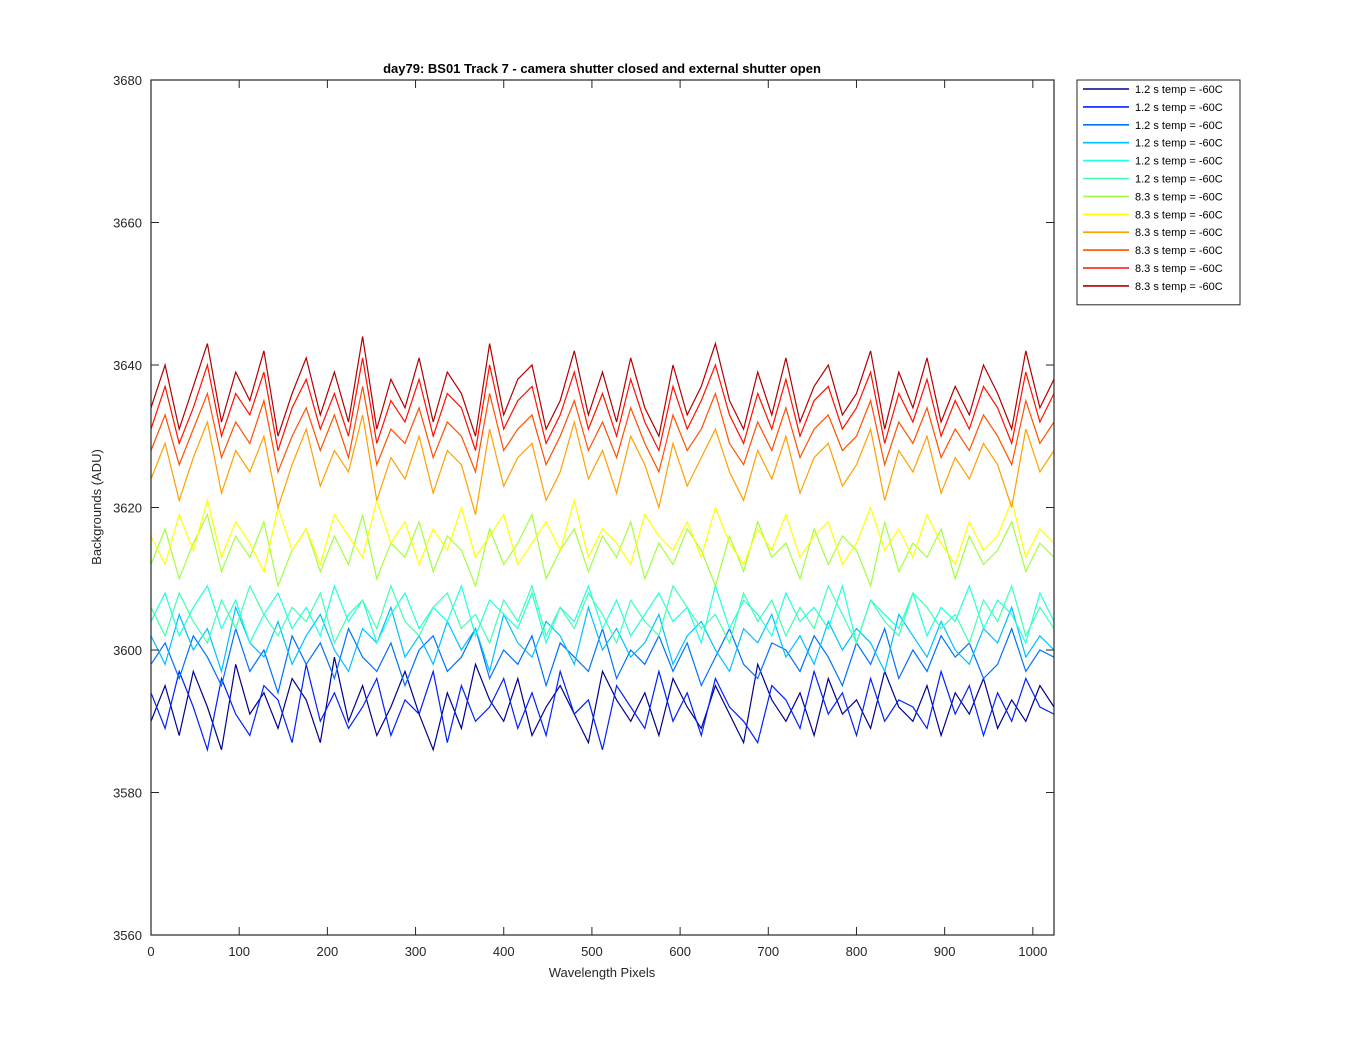 The image size is (1350, 1050). Describe the element at coordinates (1179, 108) in the screenshot. I see `legend-label-2: 1.2 s temp = -60C` at that location.